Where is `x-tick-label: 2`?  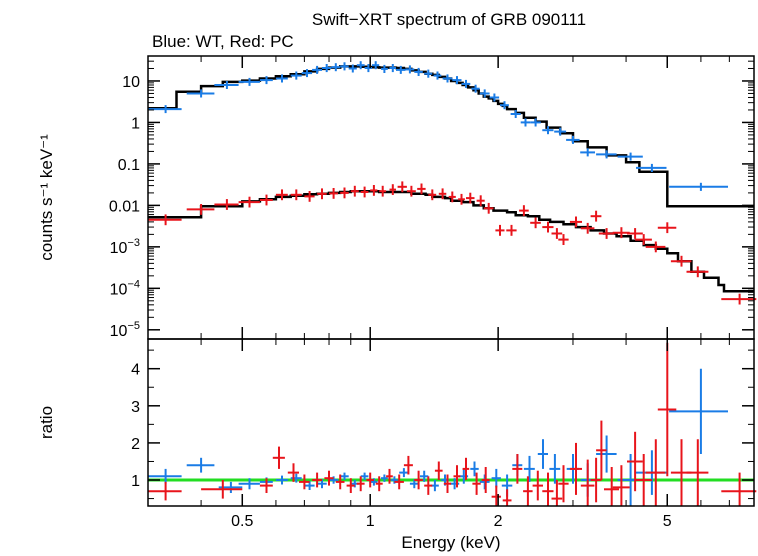 x-tick-label: 2 is located at coordinates (498, 521).